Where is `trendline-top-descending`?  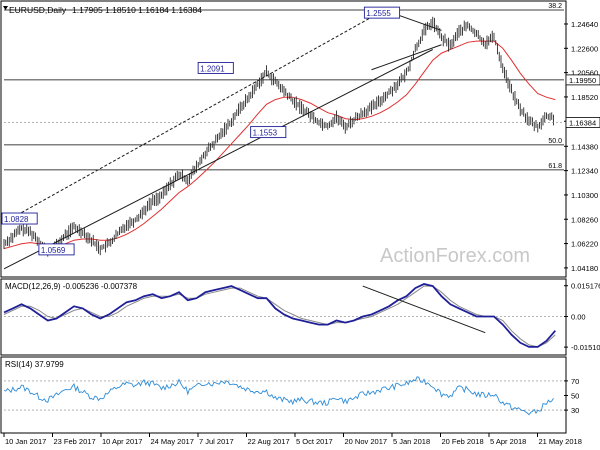
trendline-top-descending is located at coordinates (419, 22).